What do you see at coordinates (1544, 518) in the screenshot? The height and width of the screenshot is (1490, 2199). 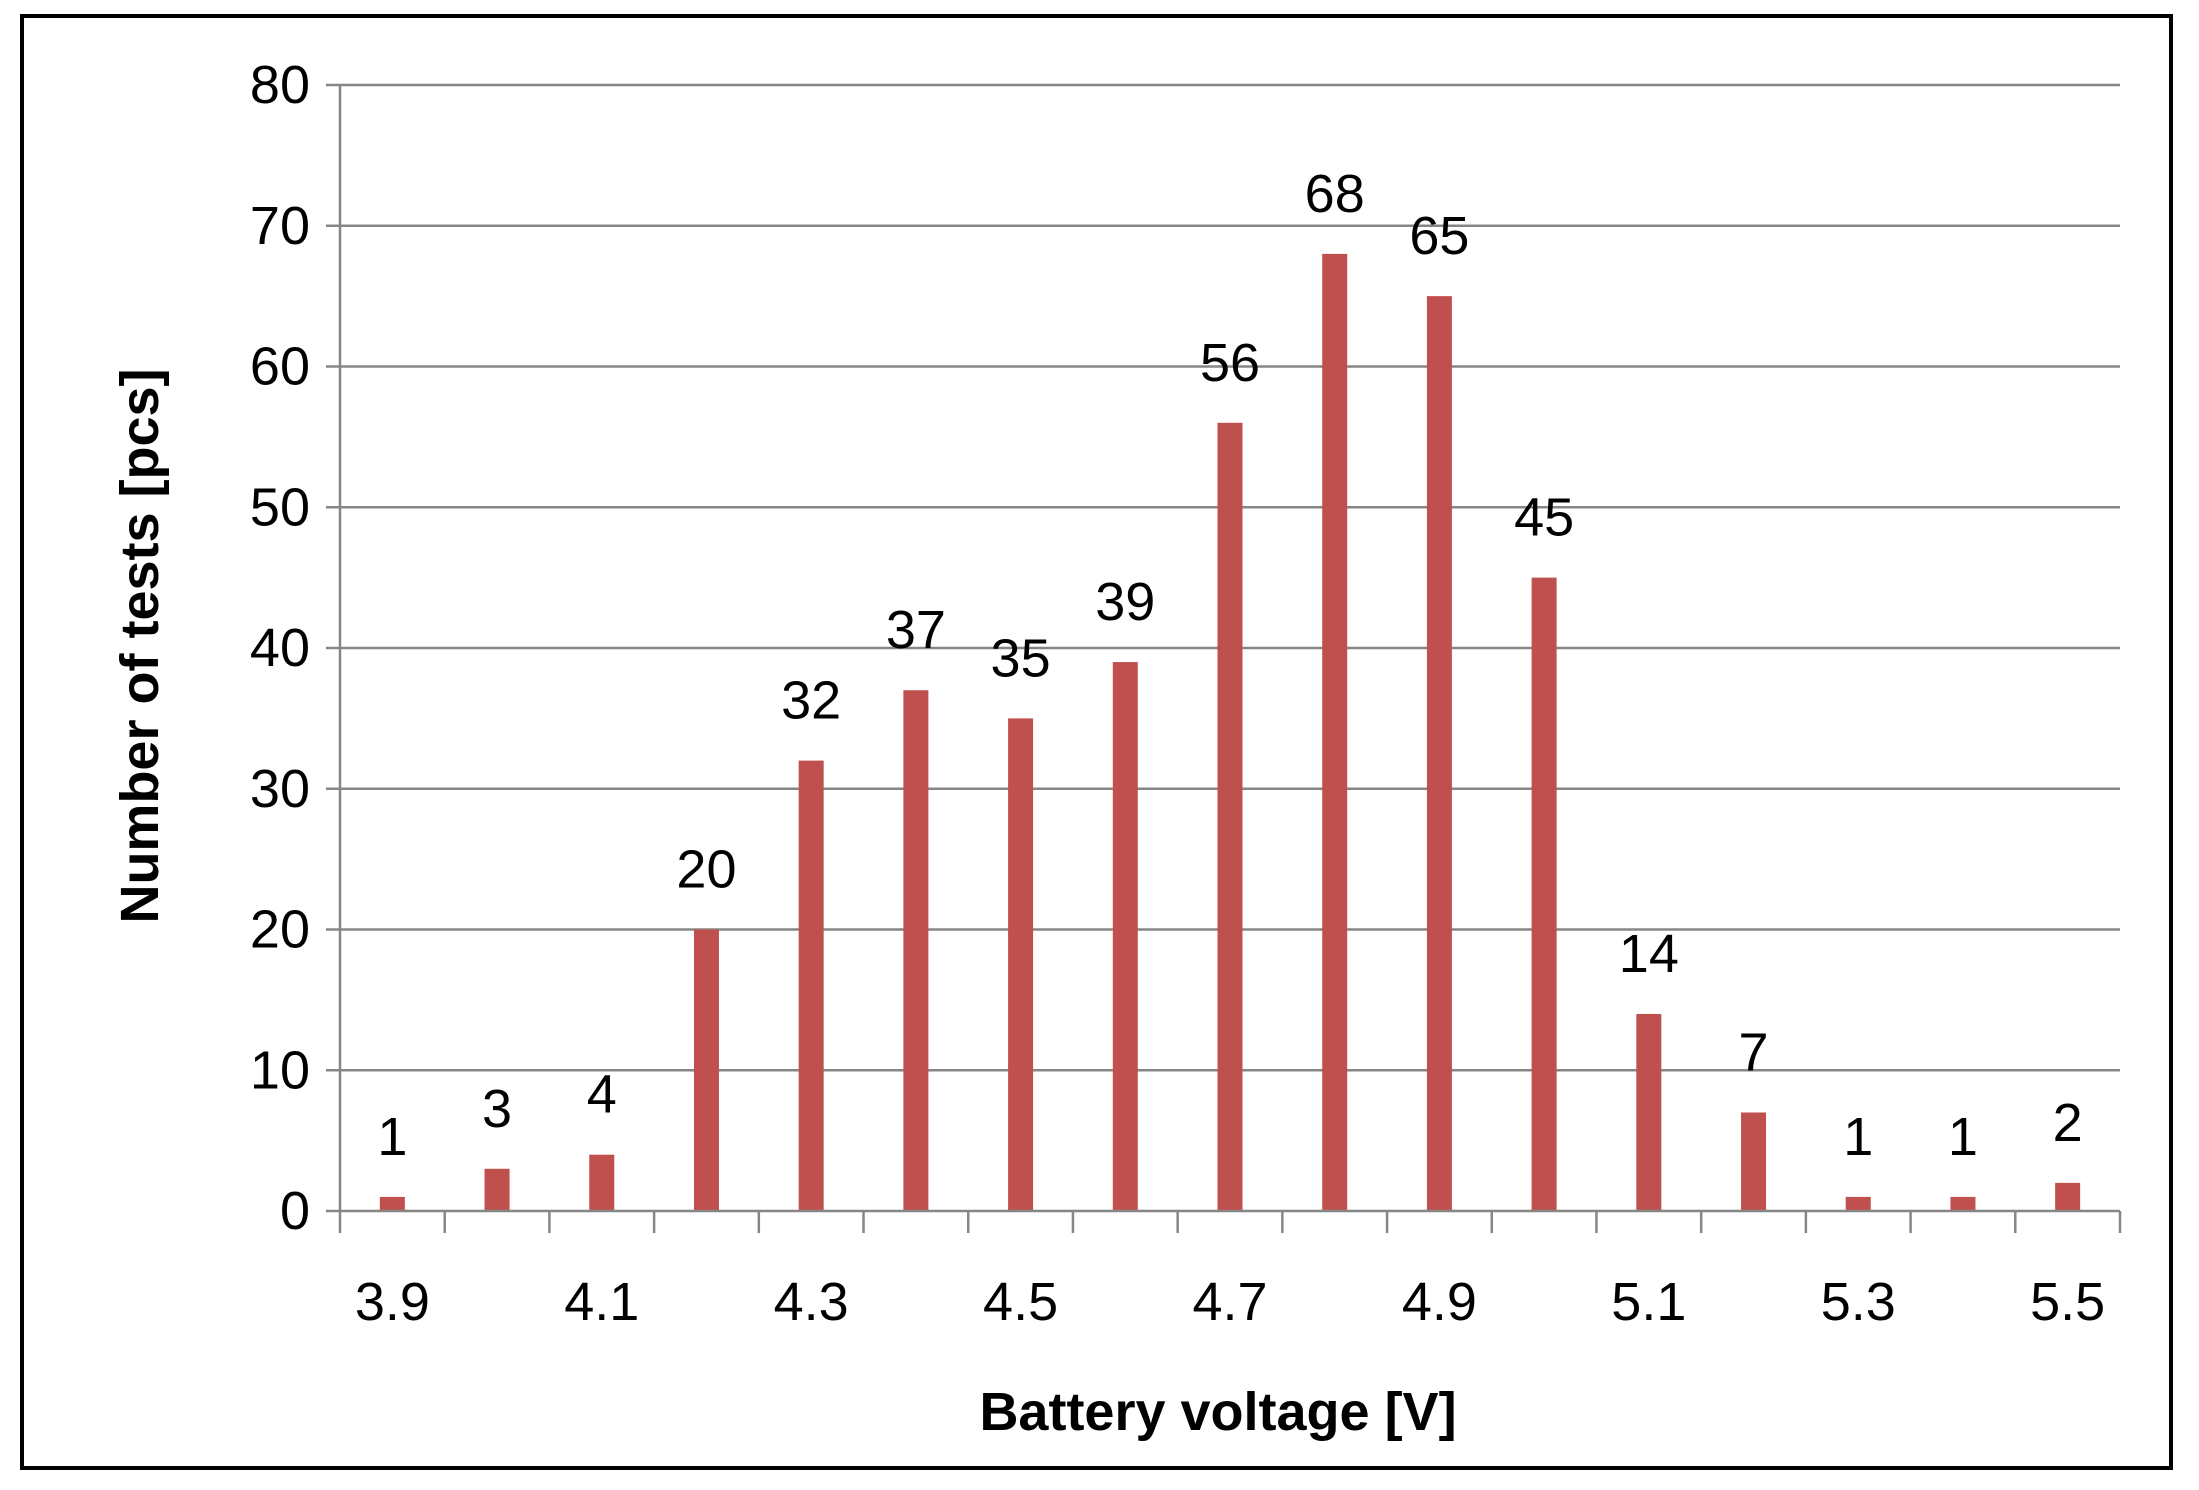 I see `data-label: 45` at bounding box center [1544, 518].